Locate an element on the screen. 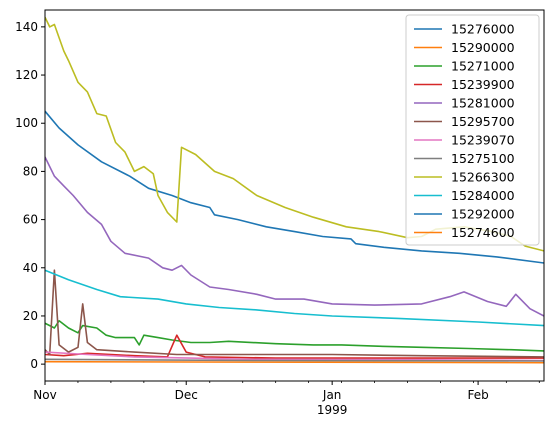 The width and height of the screenshot is (552, 429). y-tick-label: 80 is located at coordinates (30, 171).